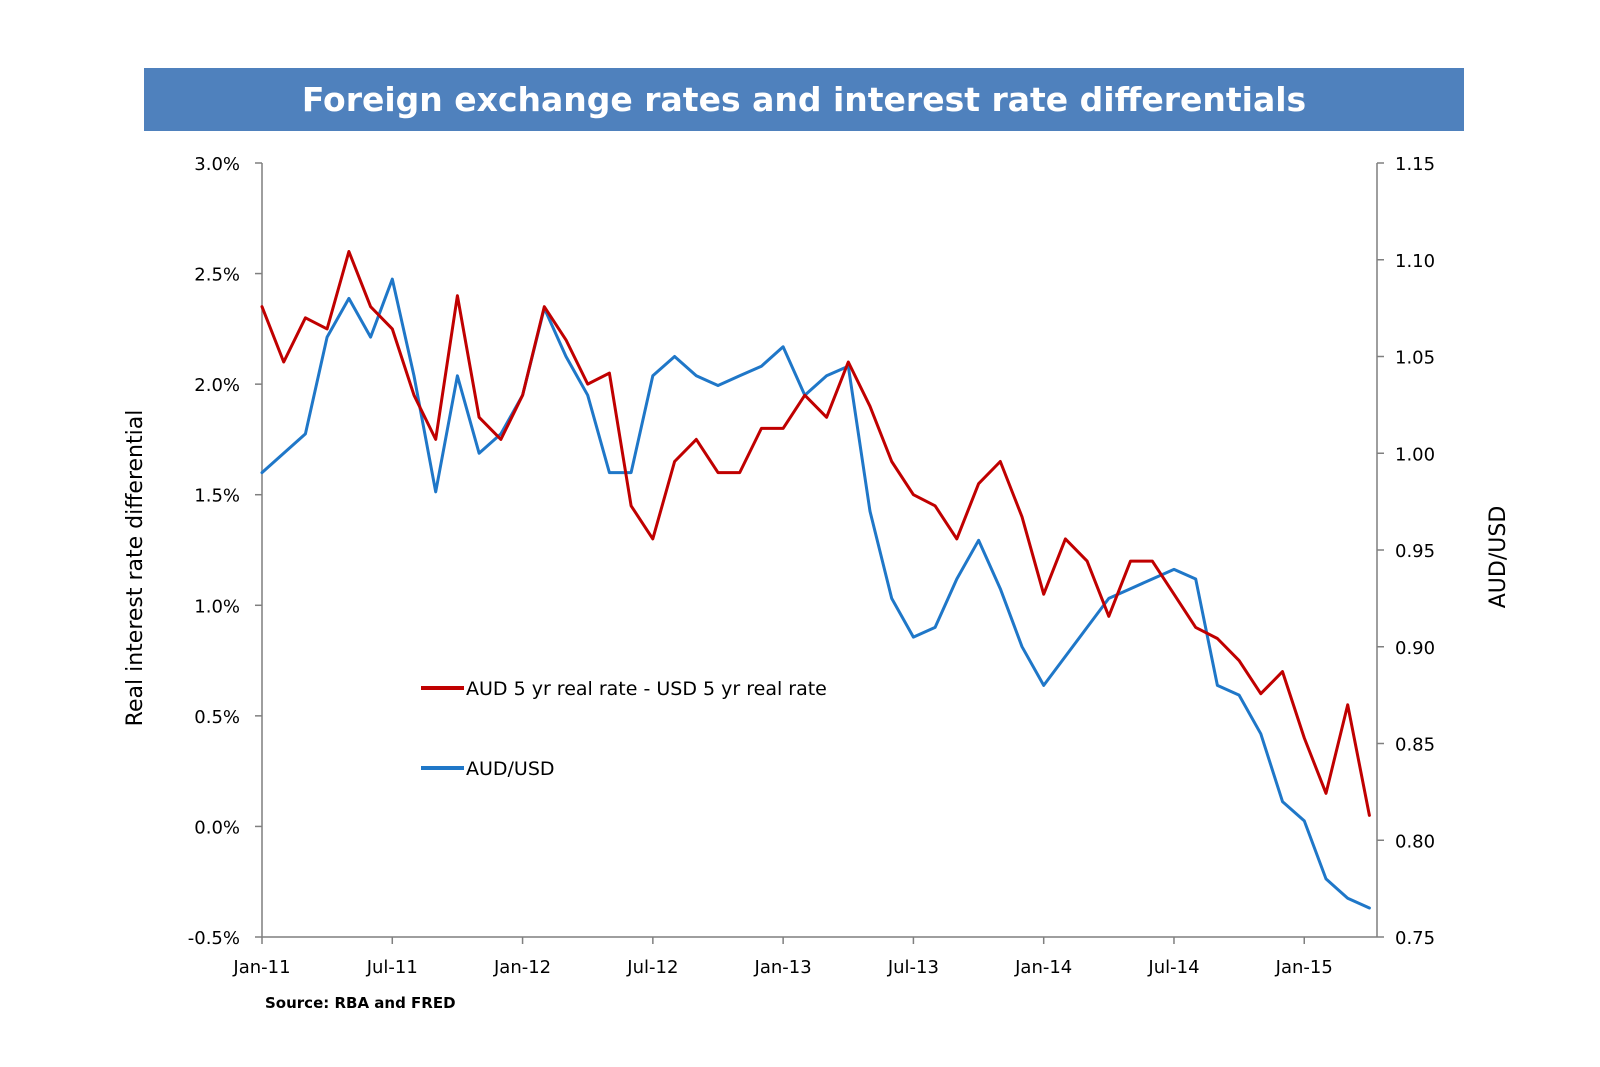 This screenshot has width=1600, height=1067. I want to click on left-axis-label: Real interest rate differential, so click(135, 568).